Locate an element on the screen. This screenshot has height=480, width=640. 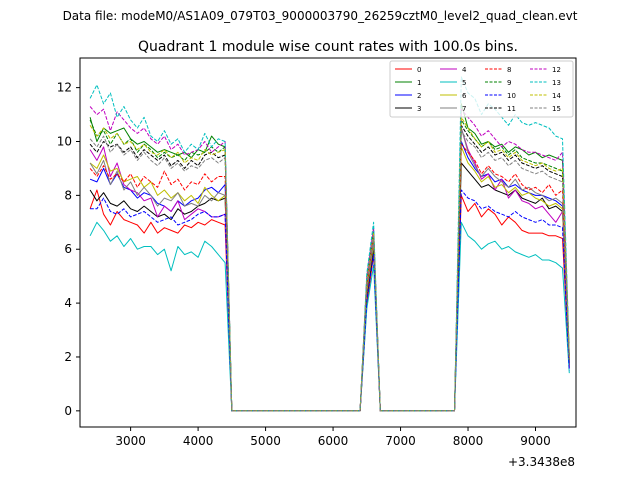
y-tick-label: 2 is located at coordinates (68, 357).